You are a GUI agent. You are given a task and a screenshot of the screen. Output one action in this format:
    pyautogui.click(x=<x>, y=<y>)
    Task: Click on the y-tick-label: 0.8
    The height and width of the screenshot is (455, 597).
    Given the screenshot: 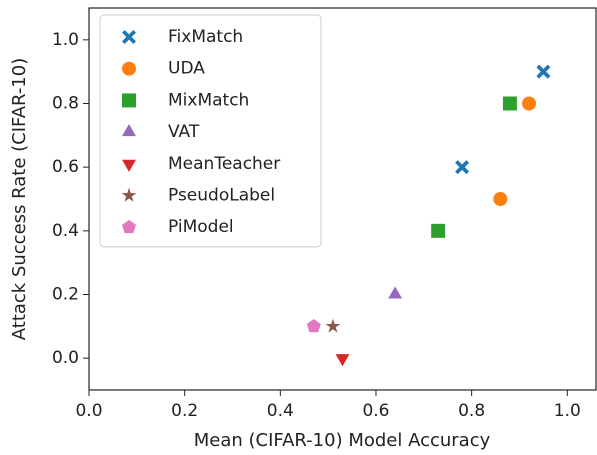 What is the action you would take?
    pyautogui.click(x=65, y=104)
    